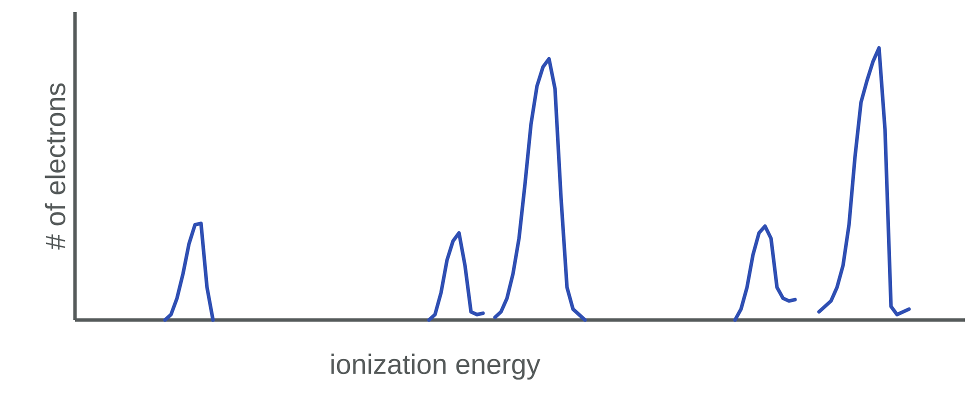 The image size is (969, 409). Describe the element at coordinates (55, 166) in the screenshot. I see `y-axis-title: # of electrons` at that location.